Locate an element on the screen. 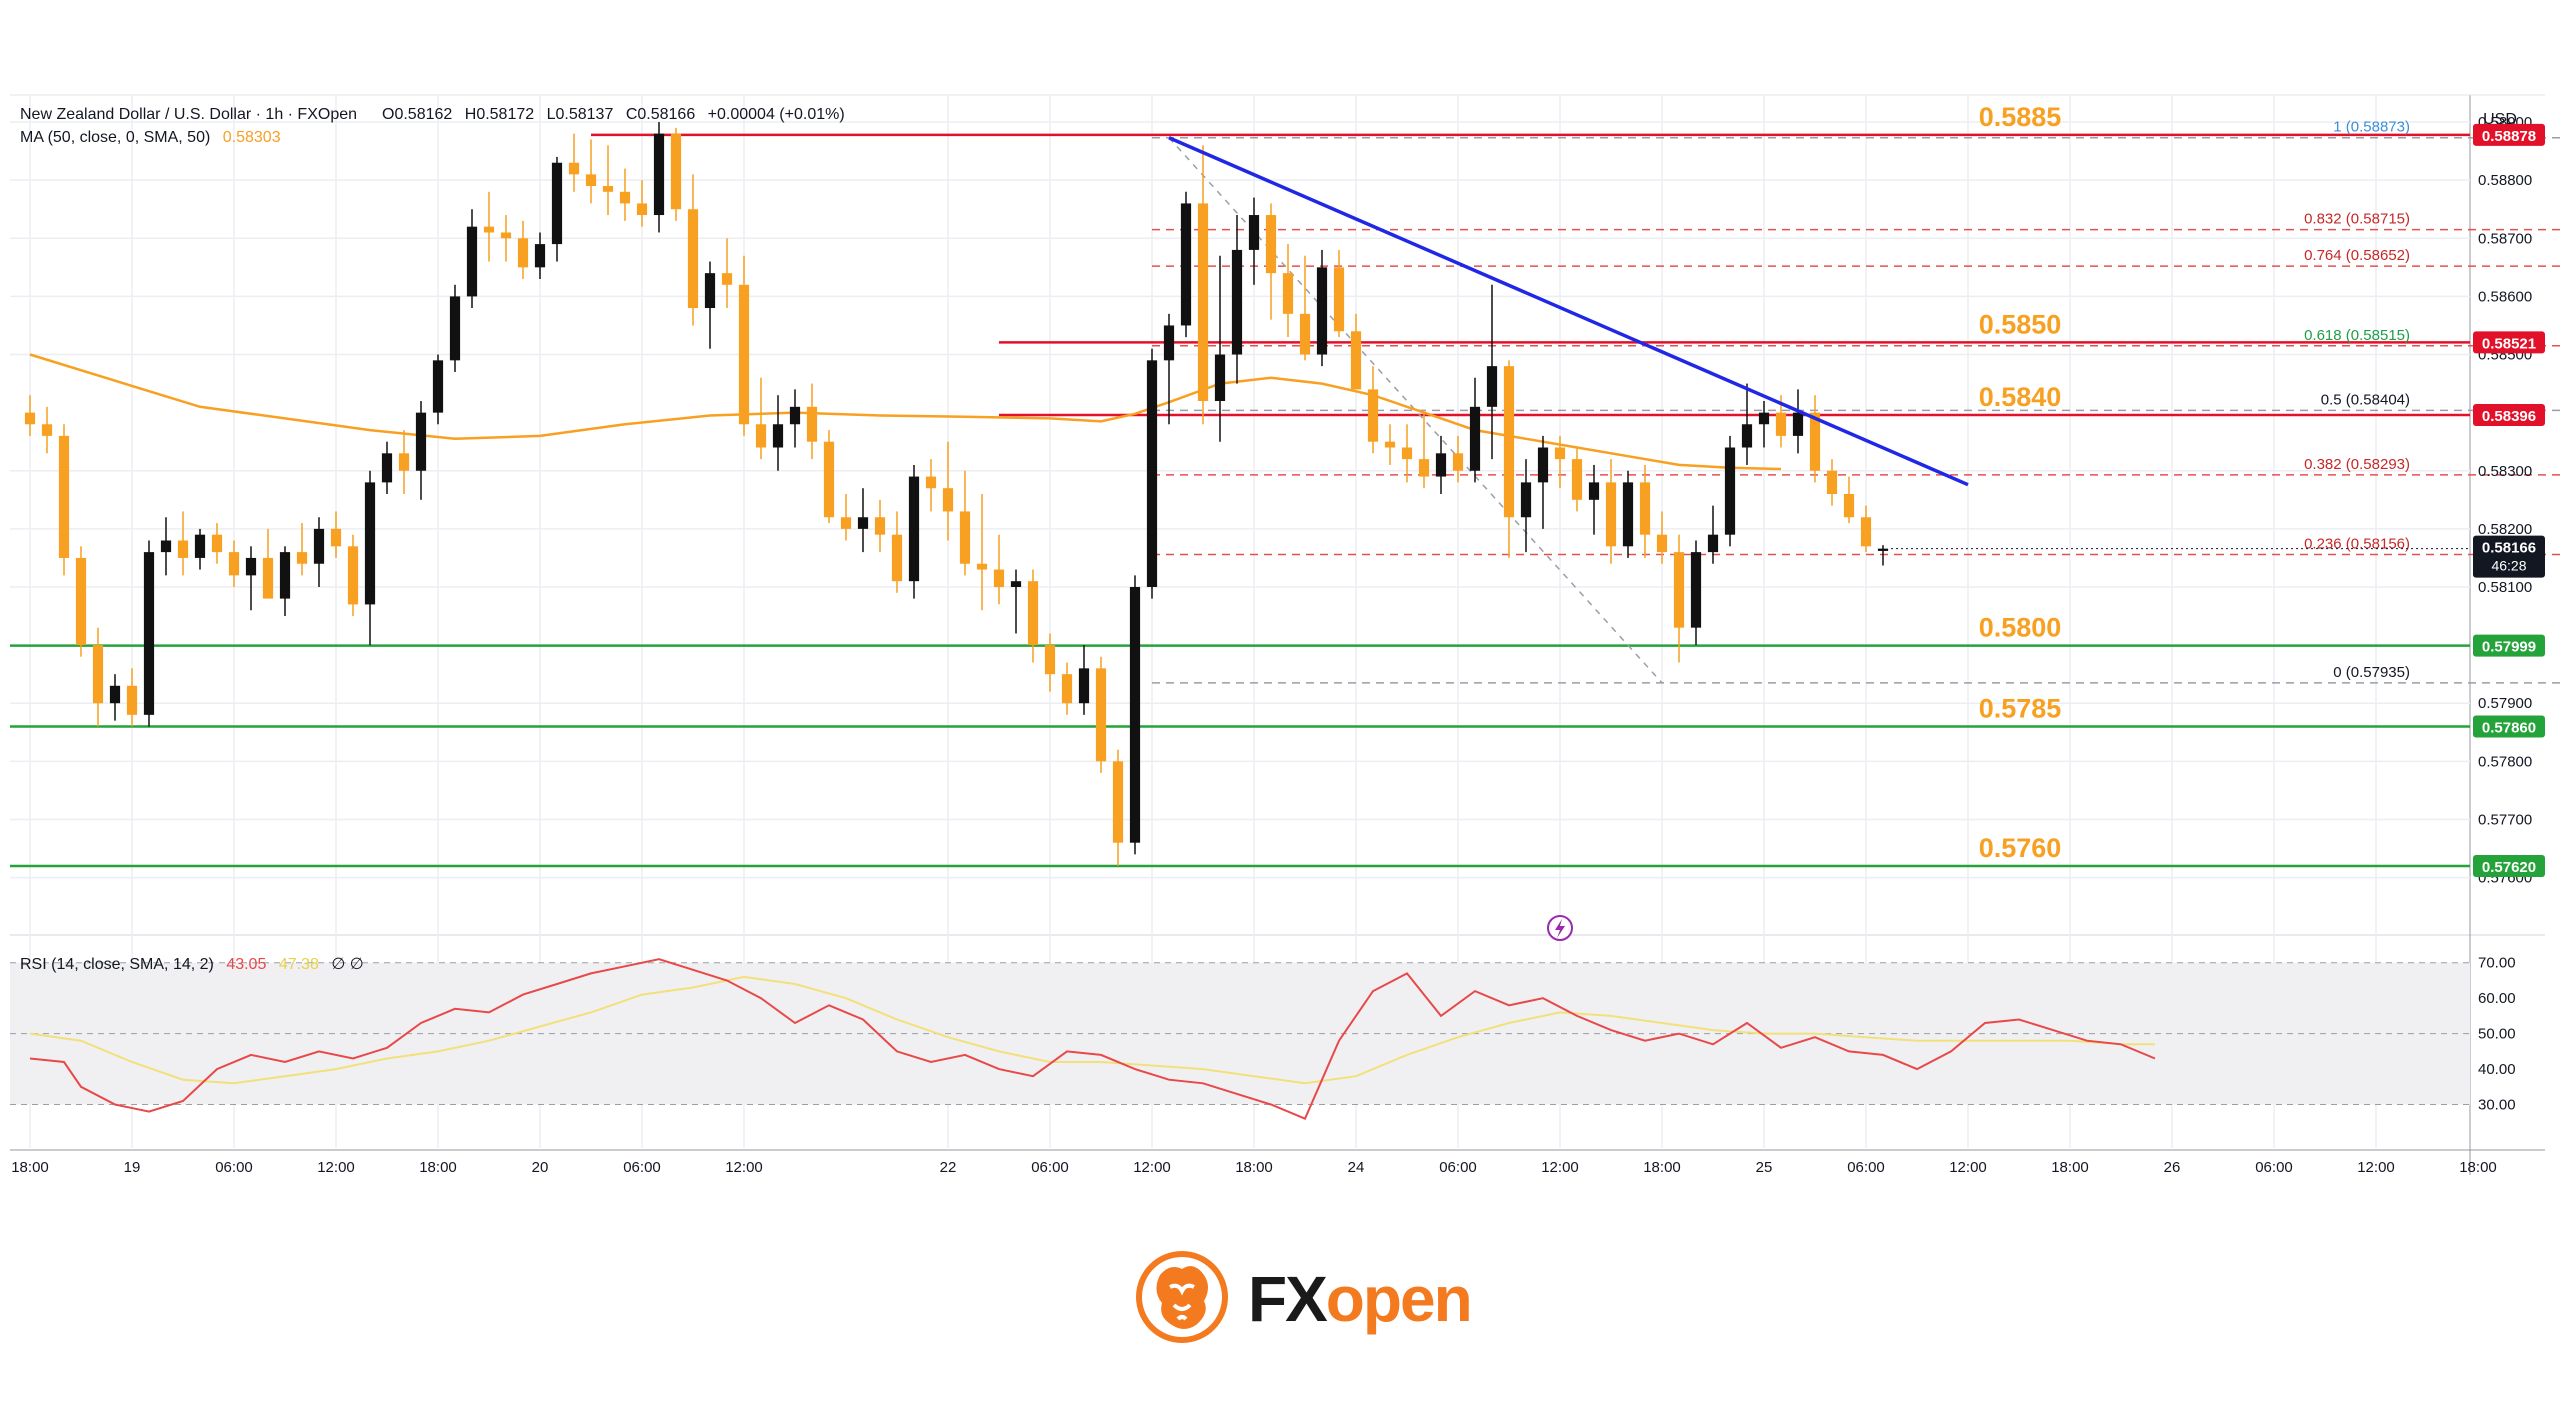 The image size is (2560, 1411). change-value: +0.00004 (+0.01%) is located at coordinates (776, 114).